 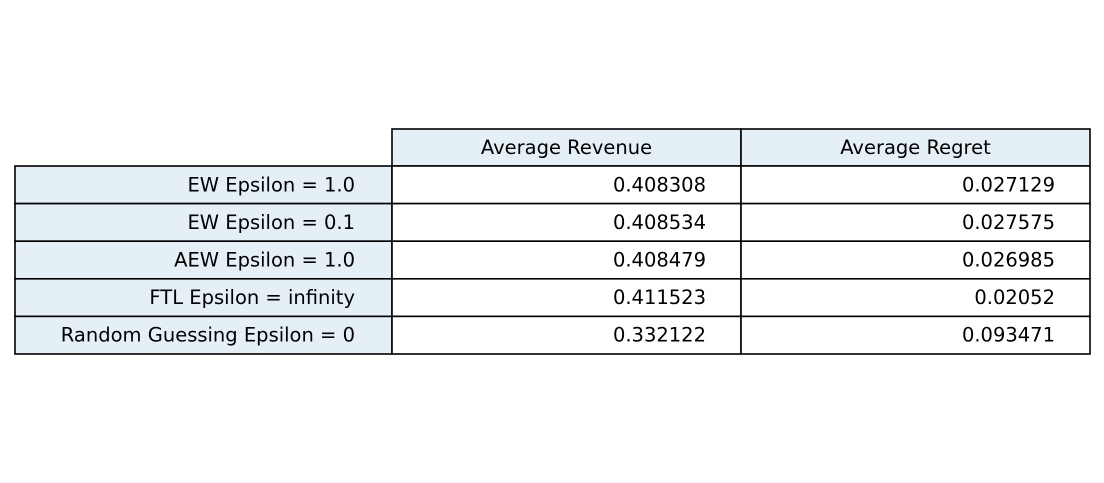 What do you see at coordinates (659, 222) in the screenshot?
I see `table-cell-value: 0.408534` at bounding box center [659, 222].